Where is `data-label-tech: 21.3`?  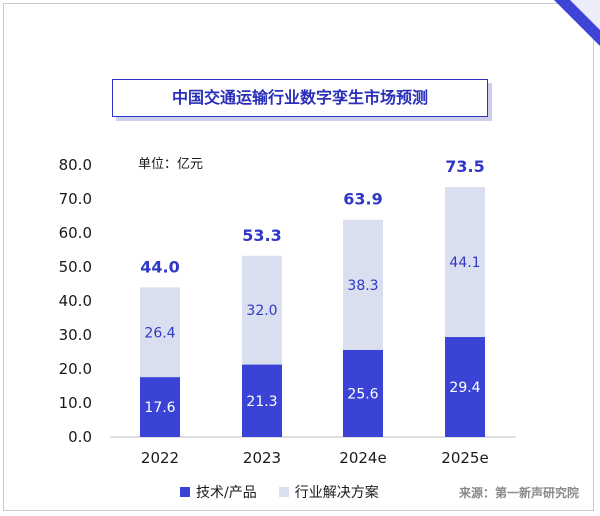 data-label-tech: 21.3 is located at coordinates (261, 402).